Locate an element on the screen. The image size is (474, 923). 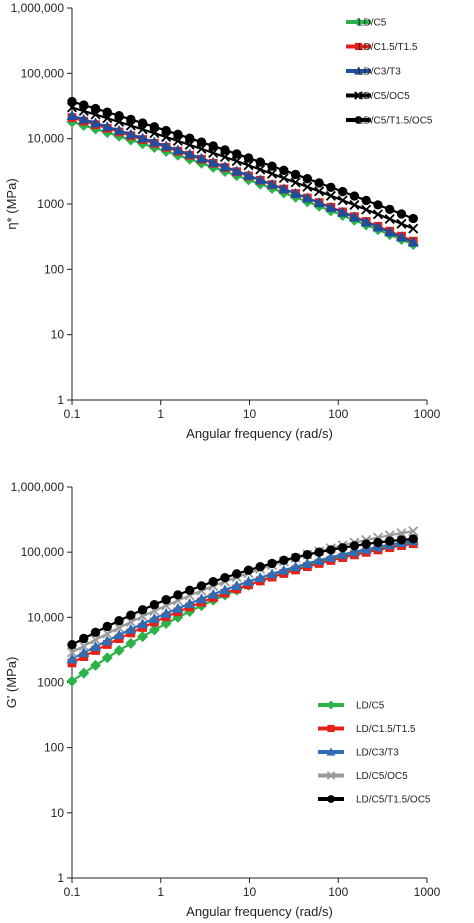
legend-entry: LD/C5/T1.5/OC5 is located at coordinates (389, 121).